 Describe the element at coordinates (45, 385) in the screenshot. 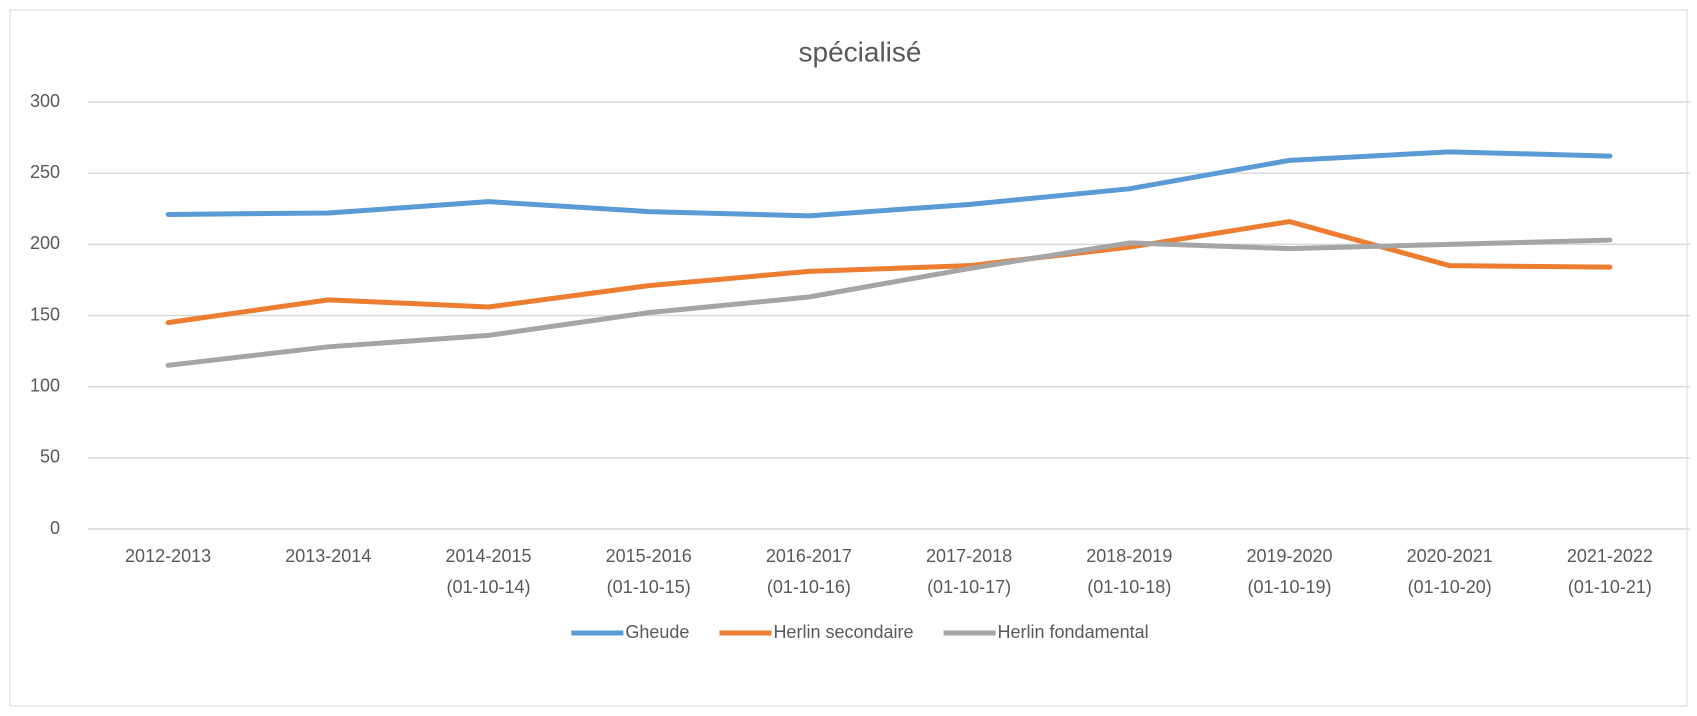

I see `y-tick-label: 100` at that location.